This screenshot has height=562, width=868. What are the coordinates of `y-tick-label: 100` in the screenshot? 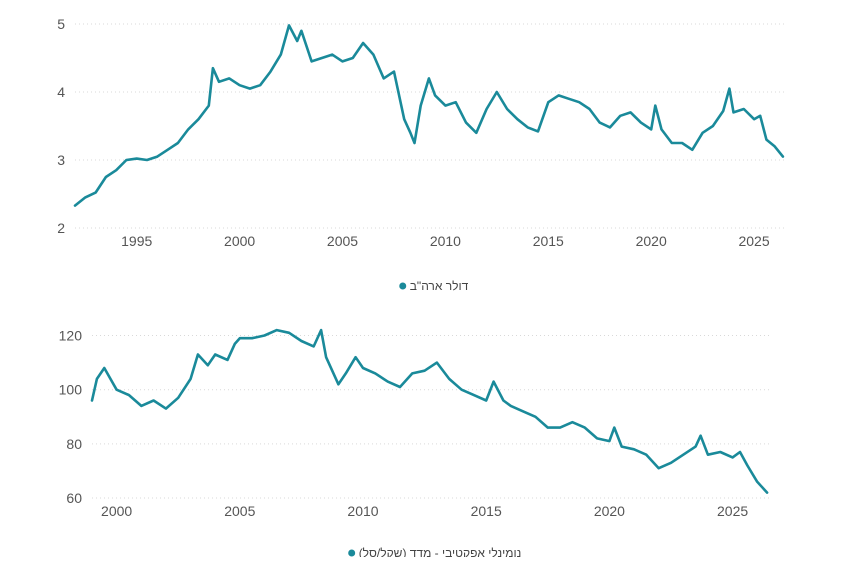 It's located at (71, 390).